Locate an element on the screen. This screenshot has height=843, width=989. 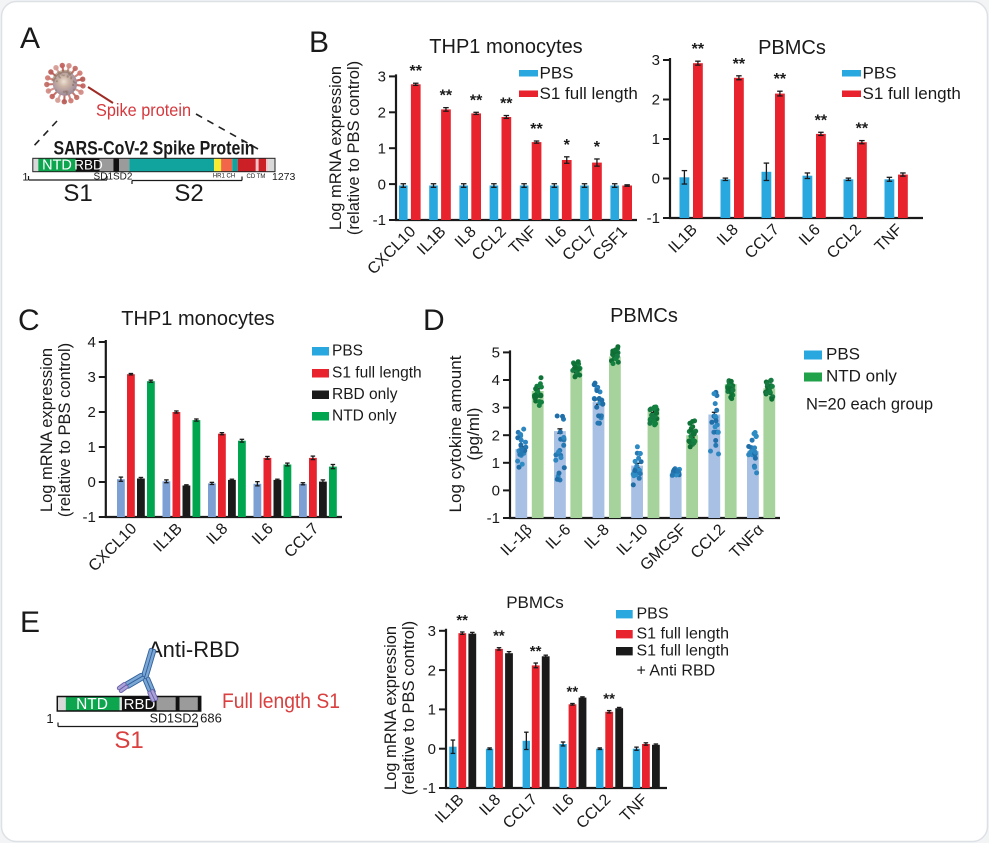
svg-text: Spike protein is located at coordinates (143, 110).